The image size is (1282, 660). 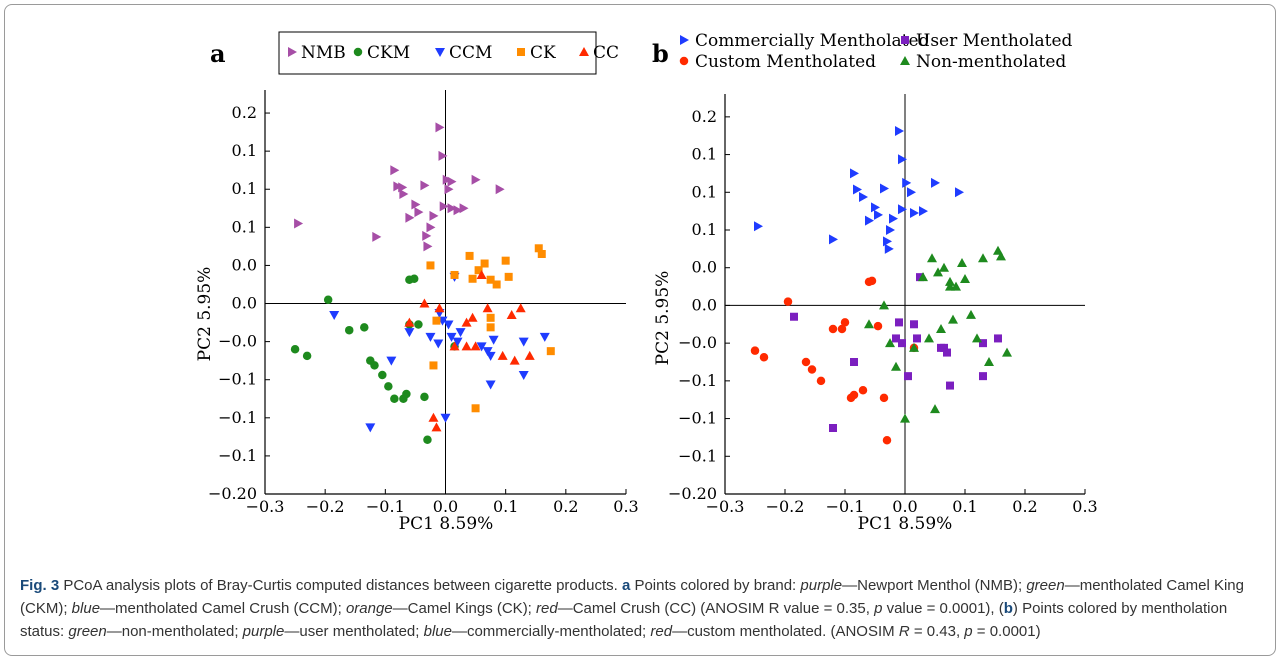 I want to click on legend-label: User Mentholated, so click(x=994, y=41).